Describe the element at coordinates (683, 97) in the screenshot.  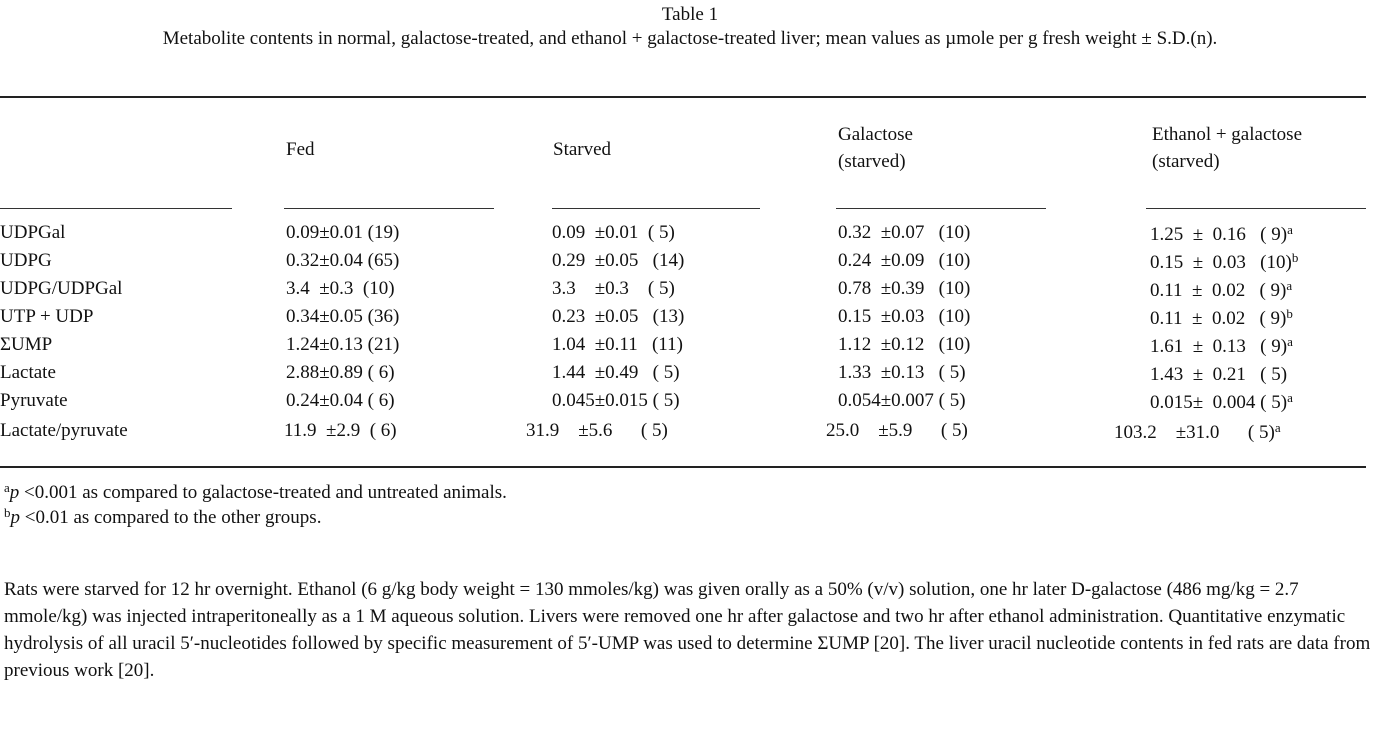
I see `table-top-rule` at that location.